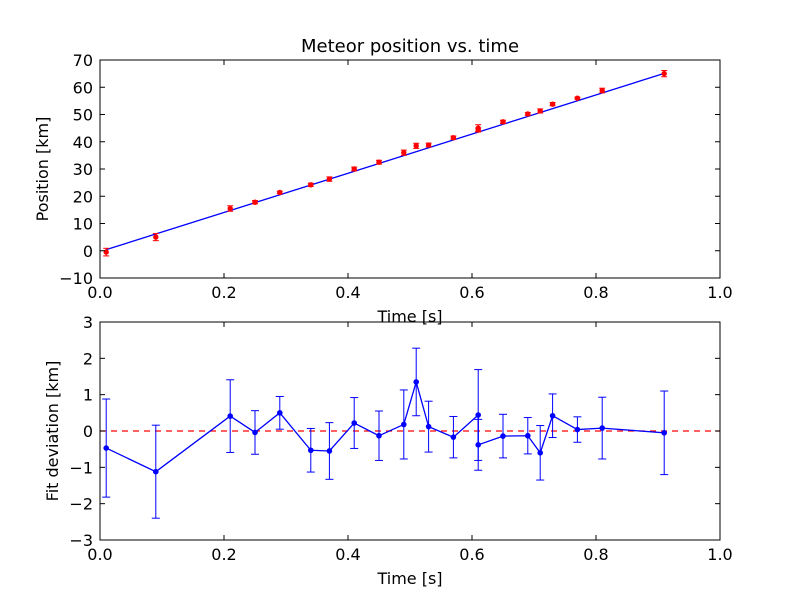 This screenshot has height=600, width=800. I want to click on y-tick-label: 2, so click(88, 358).